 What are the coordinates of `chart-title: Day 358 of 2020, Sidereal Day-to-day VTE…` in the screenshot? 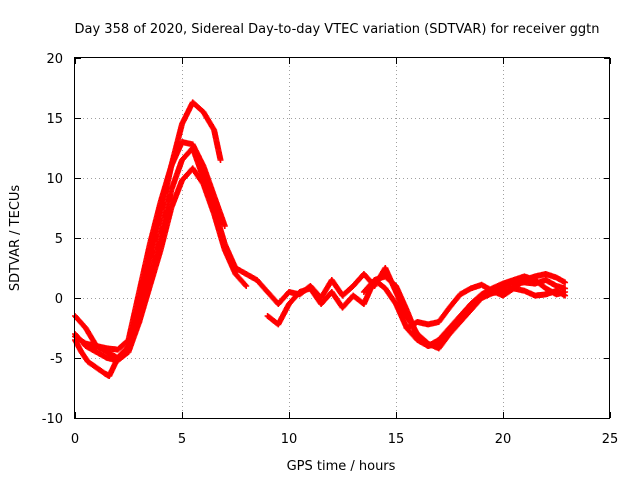 It's located at (337, 29).